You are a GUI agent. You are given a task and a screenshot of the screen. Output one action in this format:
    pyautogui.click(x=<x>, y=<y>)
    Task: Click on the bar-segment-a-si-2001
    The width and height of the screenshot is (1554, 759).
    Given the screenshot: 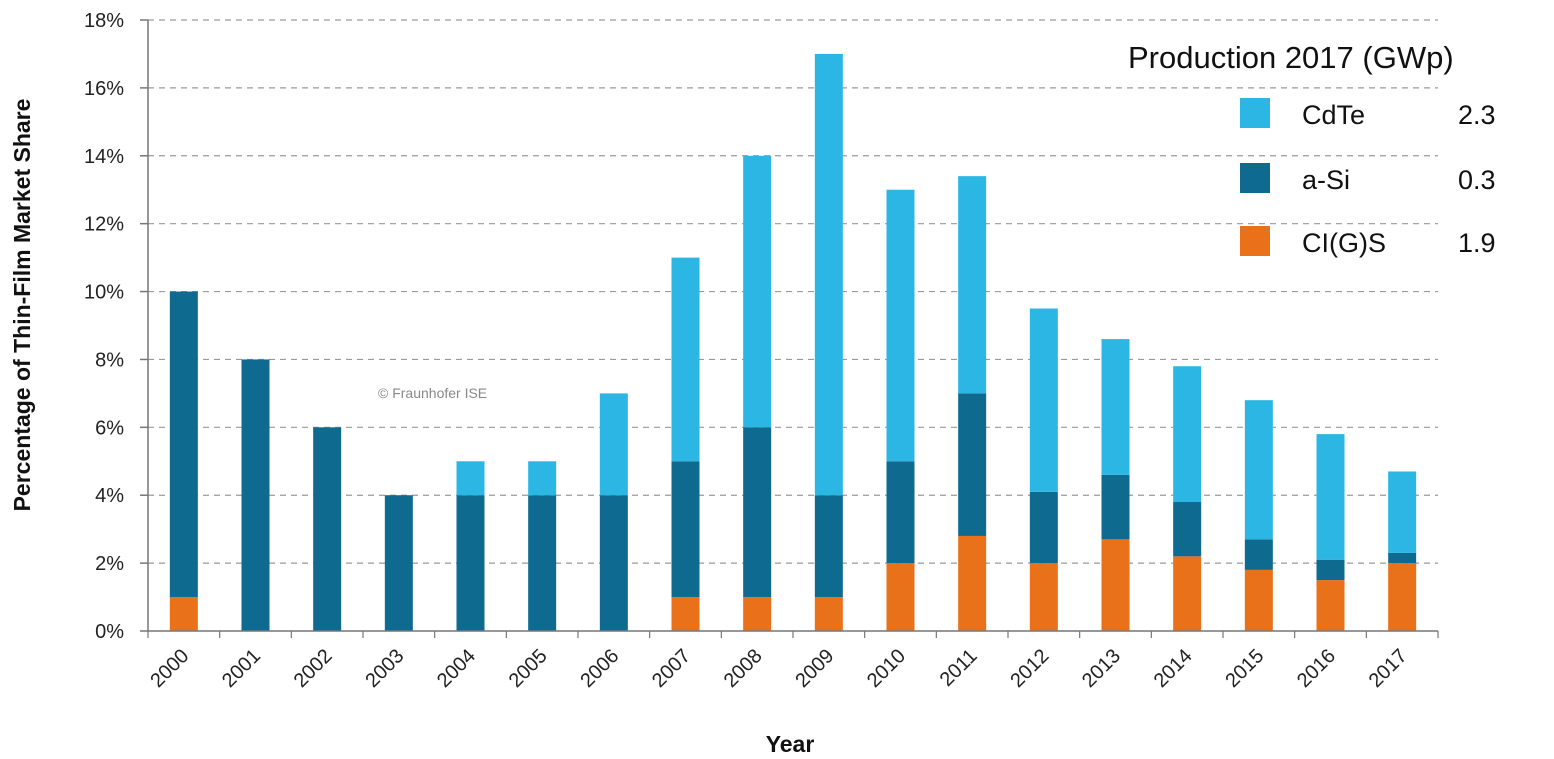 What is the action you would take?
    pyautogui.click(x=255, y=495)
    